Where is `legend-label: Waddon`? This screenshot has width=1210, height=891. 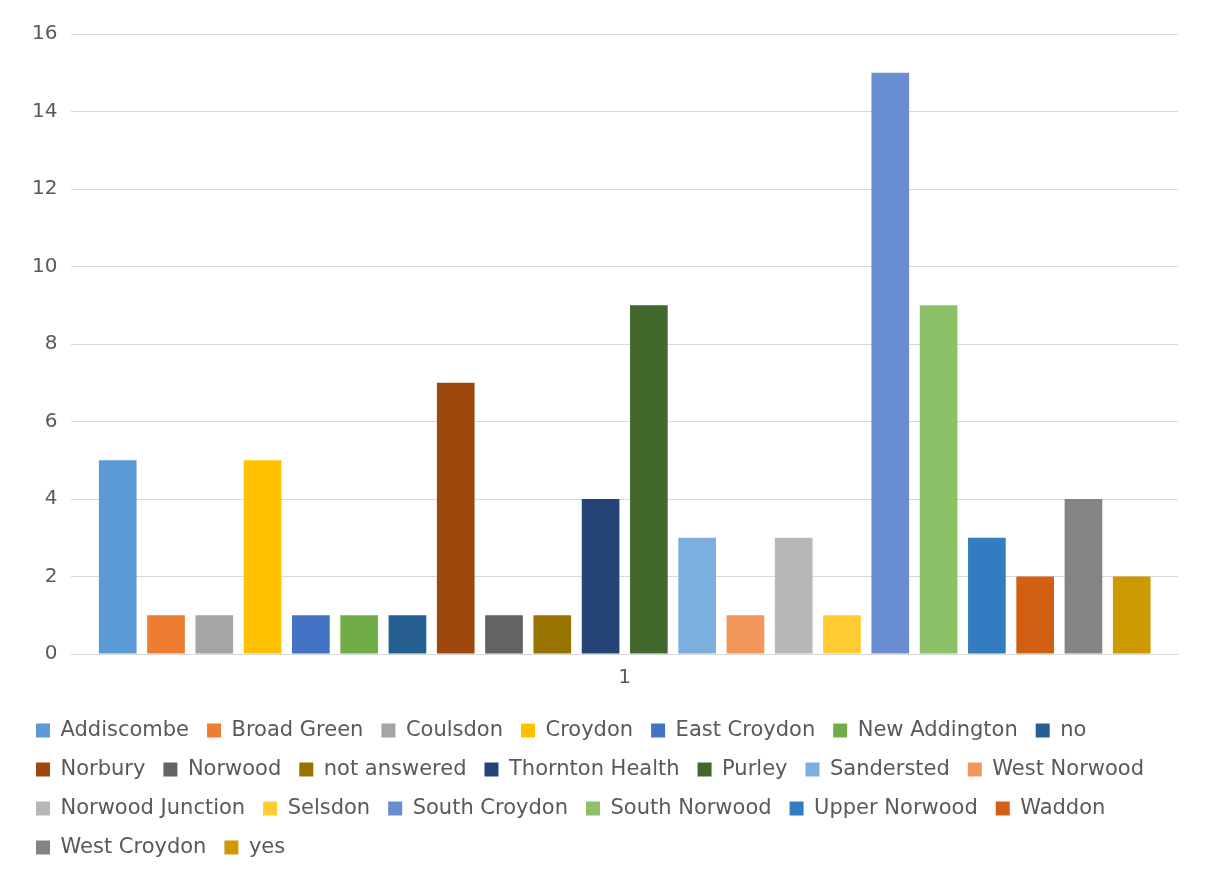
legend-label: Waddon is located at coordinates (1063, 806).